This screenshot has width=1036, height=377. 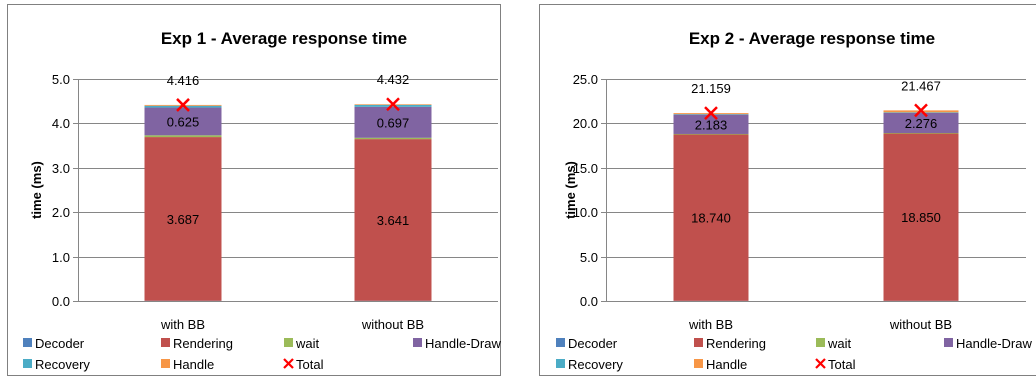 What do you see at coordinates (585, 123) in the screenshot?
I see `y-tick-label: 20.0` at bounding box center [585, 123].